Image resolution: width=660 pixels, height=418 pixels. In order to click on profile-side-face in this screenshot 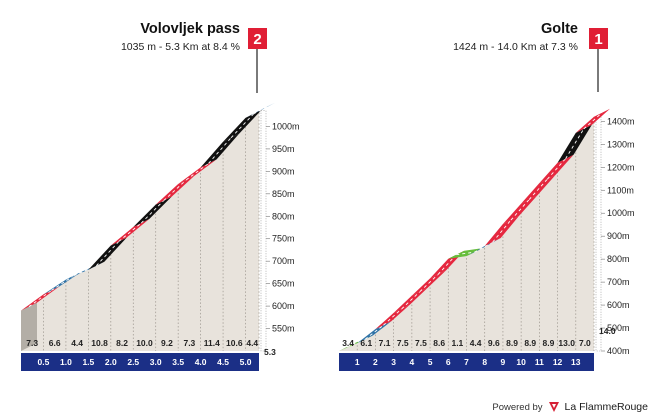, I will do `click(29, 326)`.